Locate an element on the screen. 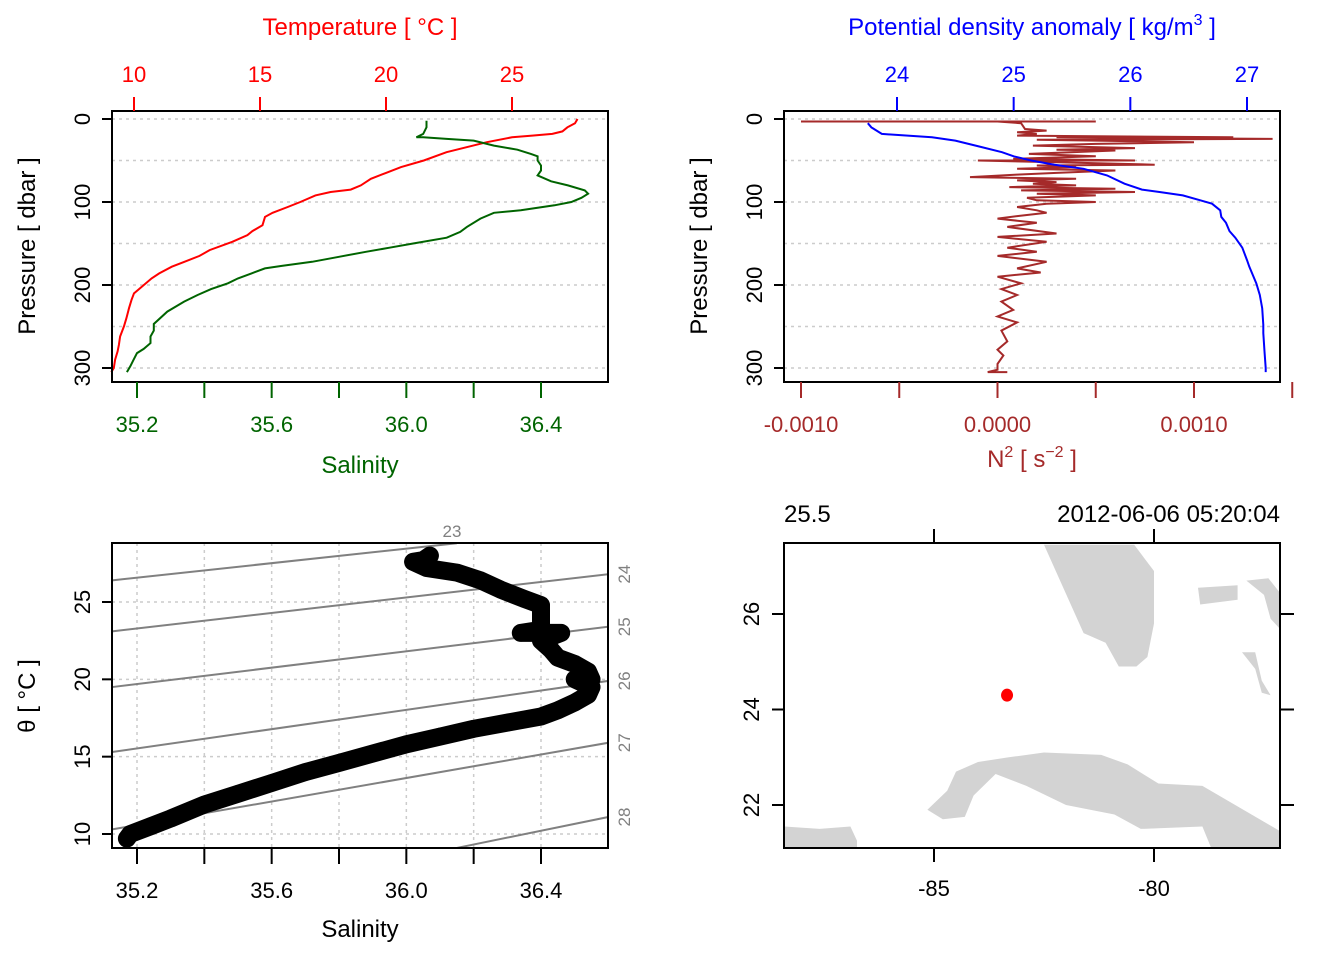  temperature-line is located at coordinates (344, 245).